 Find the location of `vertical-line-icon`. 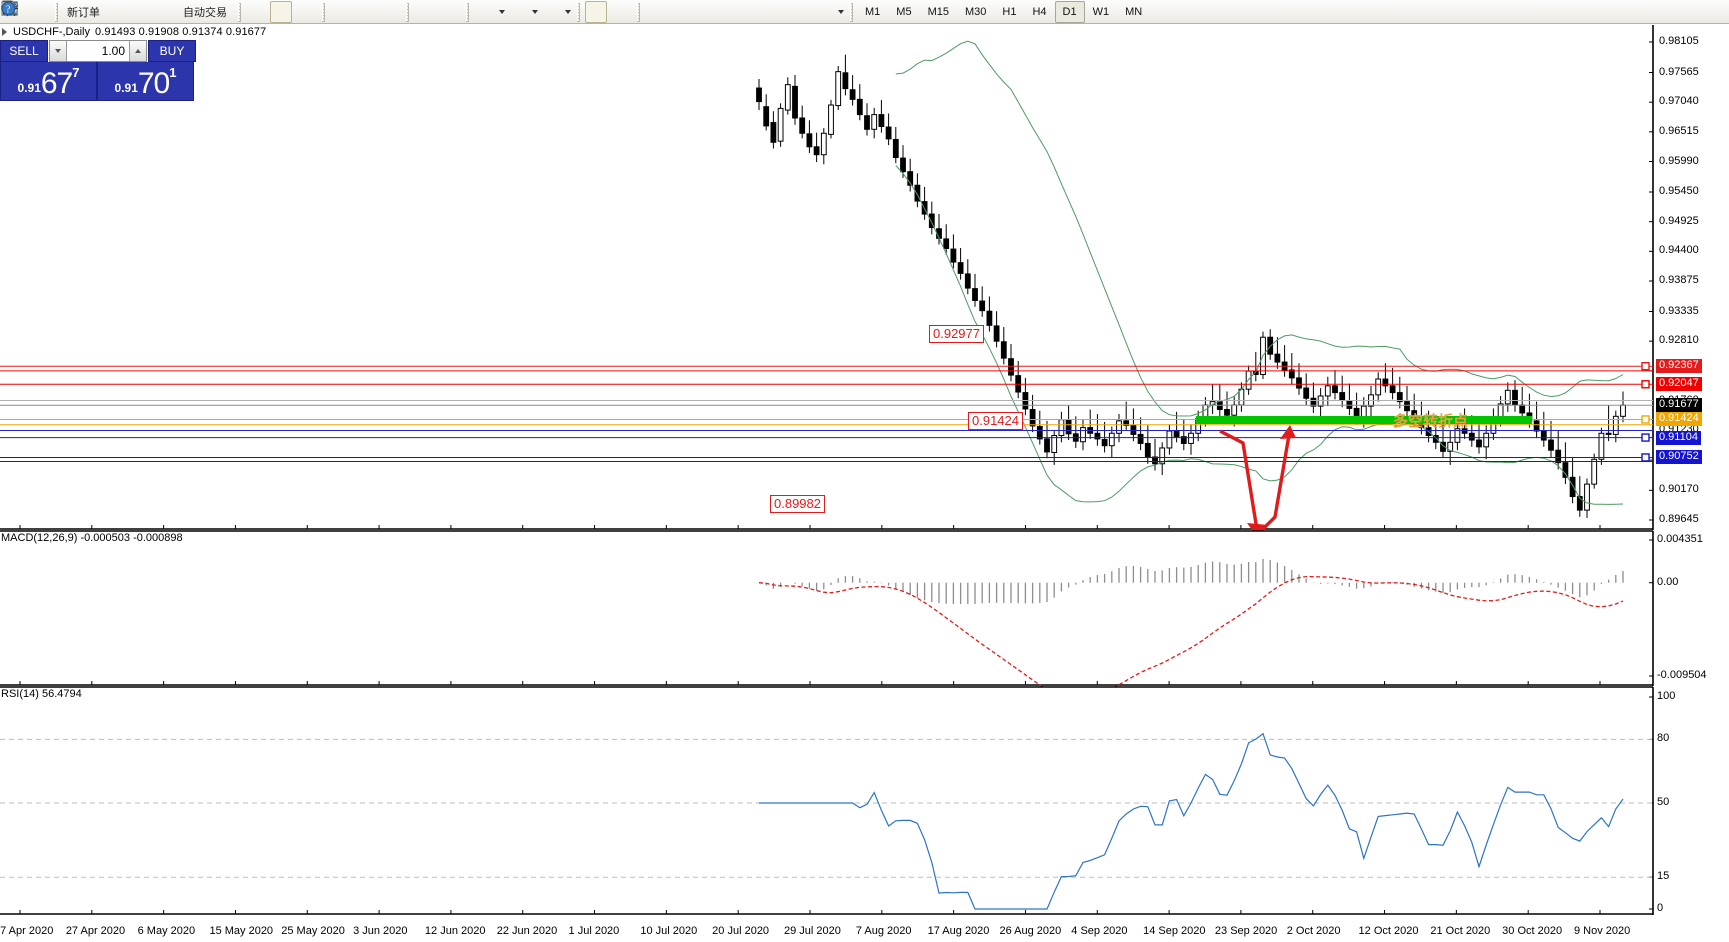

vertical-line-icon is located at coordinates (336, 12).